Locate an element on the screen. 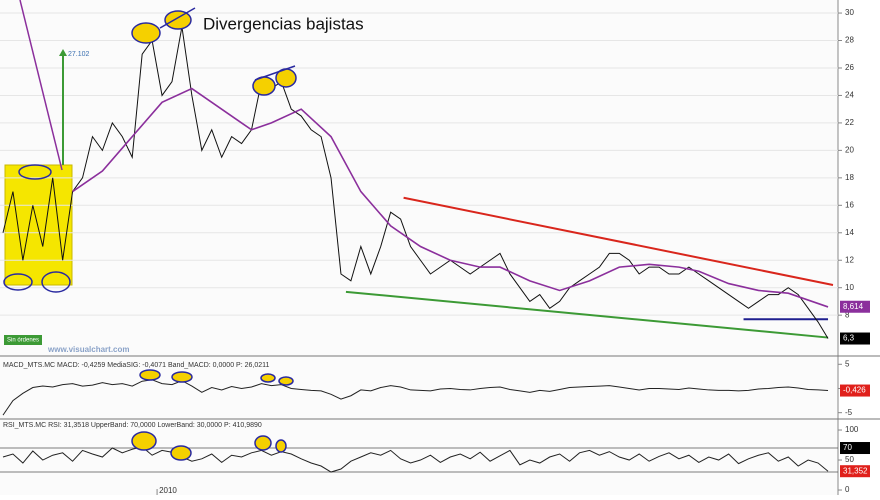 Image resolution: width=880 pixels, height=500 pixels. y-tick-label: 24 is located at coordinates (849, 95).